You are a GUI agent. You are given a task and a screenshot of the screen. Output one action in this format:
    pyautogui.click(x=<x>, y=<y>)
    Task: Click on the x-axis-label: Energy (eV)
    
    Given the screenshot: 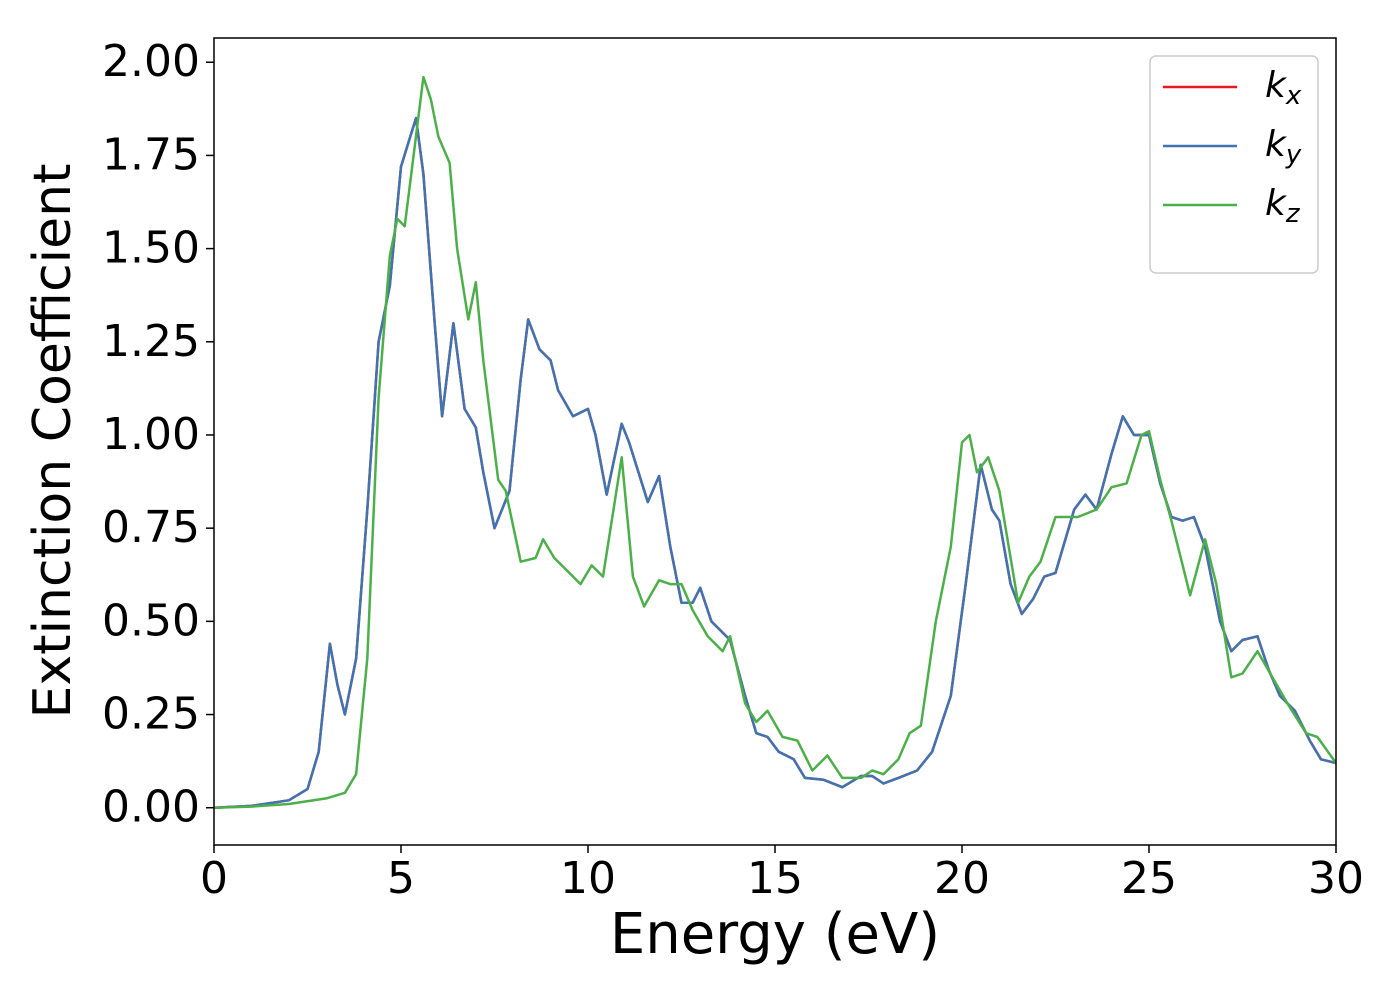 What is the action you would take?
    pyautogui.click(x=775, y=934)
    